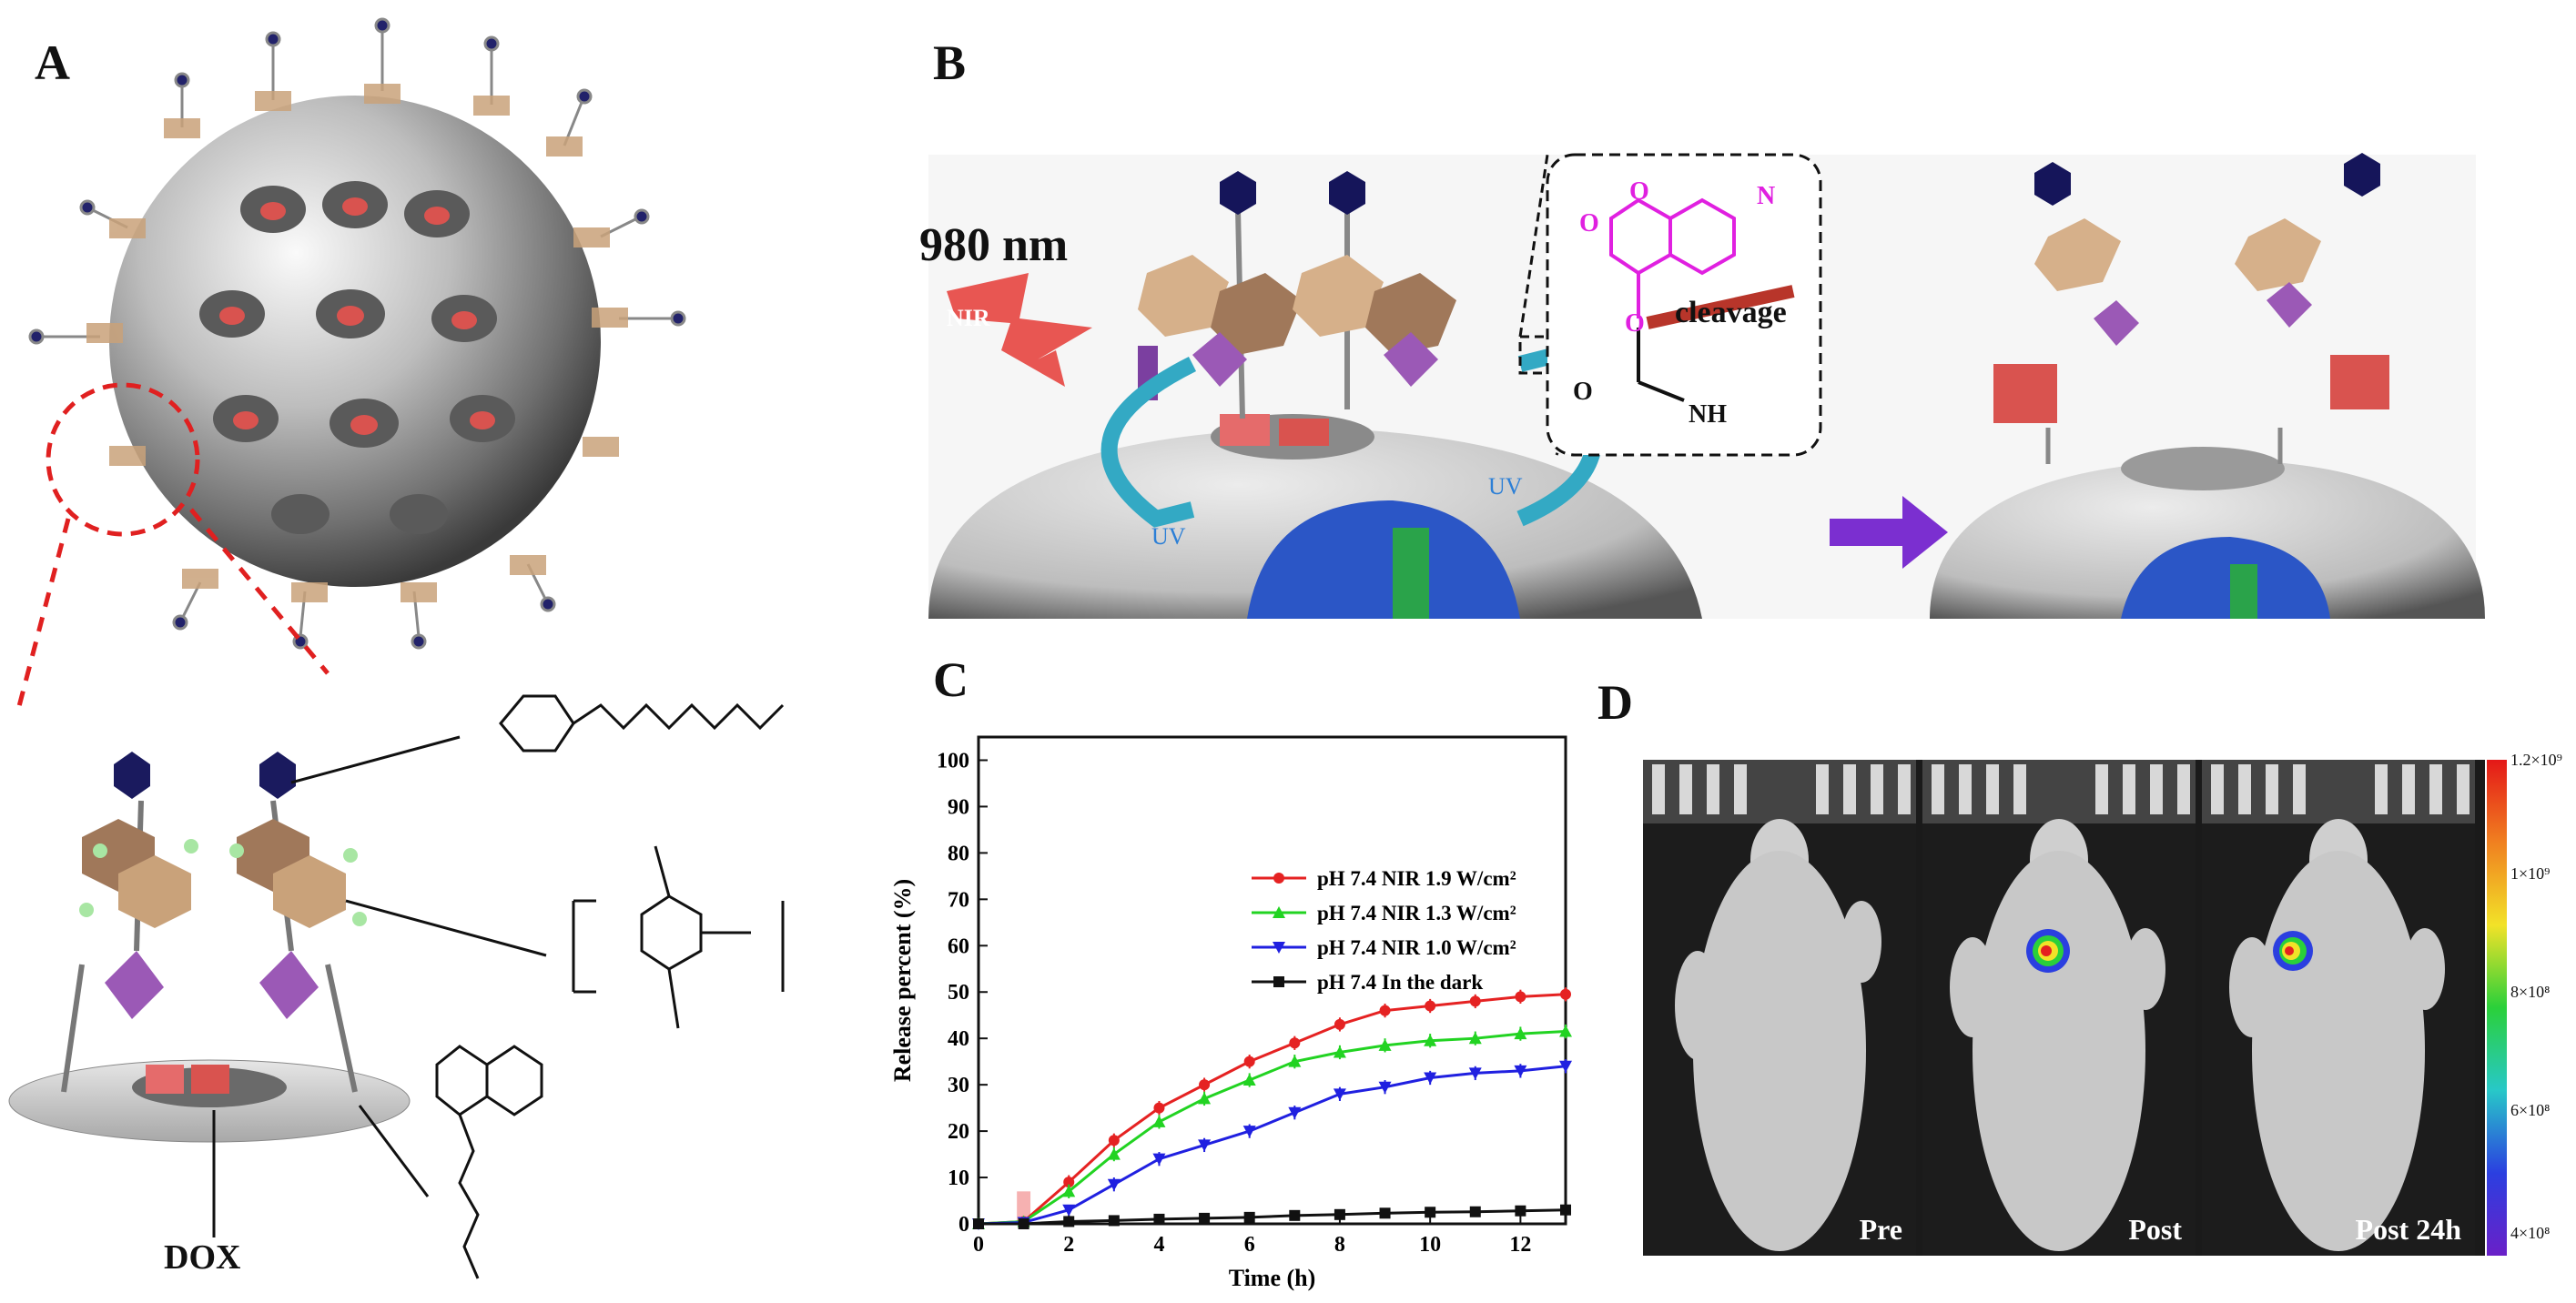  Describe the element at coordinates (950, 62) in the screenshot. I see `panel-b-letter: B` at that location.